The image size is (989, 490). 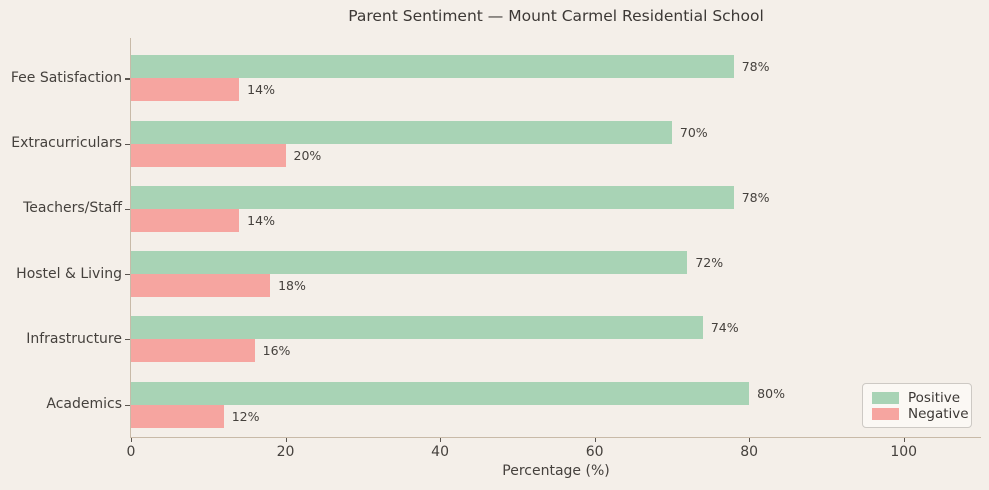 I want to click on bar-value-label: 70%, so click(x=693, y=132).